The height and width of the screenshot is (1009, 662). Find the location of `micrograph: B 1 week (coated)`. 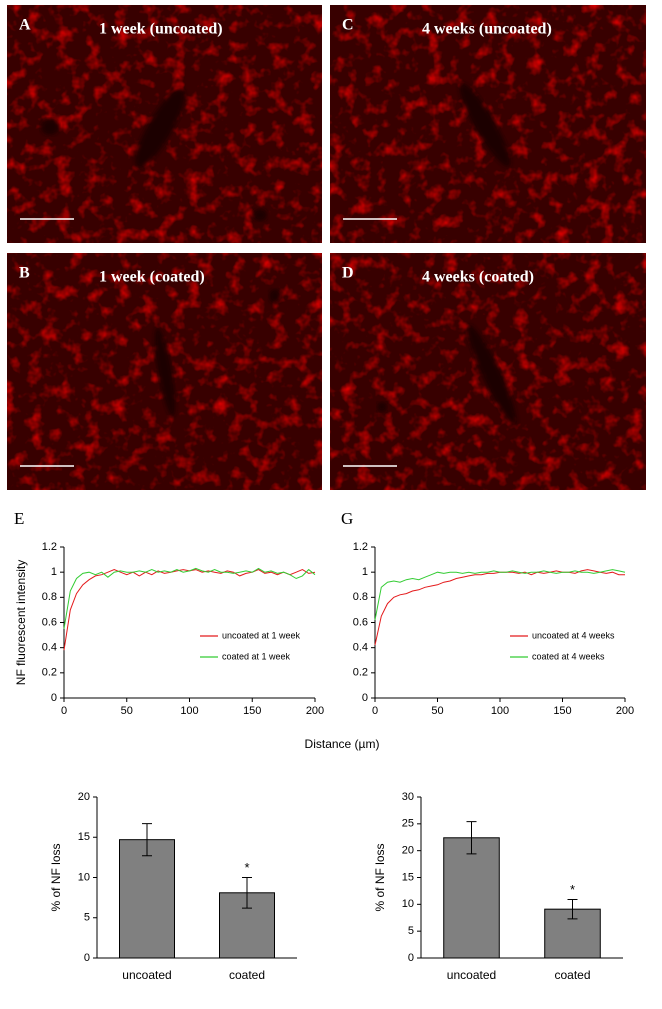

micrograph: B 1 week (coated) is located at coordinates (164, 371).